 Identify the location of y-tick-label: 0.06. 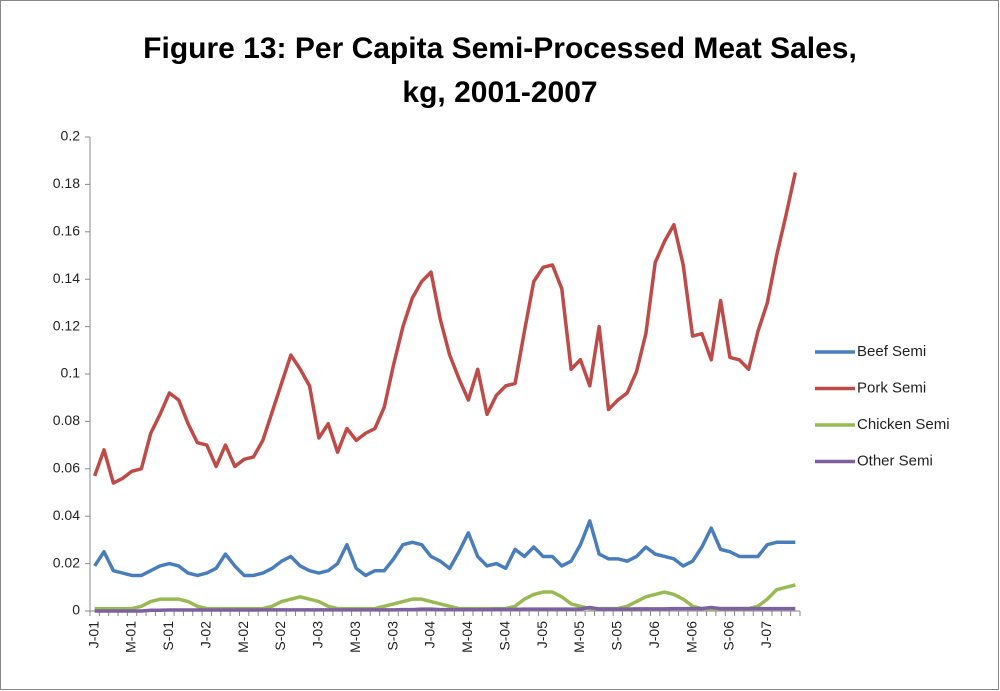
(66, 468).